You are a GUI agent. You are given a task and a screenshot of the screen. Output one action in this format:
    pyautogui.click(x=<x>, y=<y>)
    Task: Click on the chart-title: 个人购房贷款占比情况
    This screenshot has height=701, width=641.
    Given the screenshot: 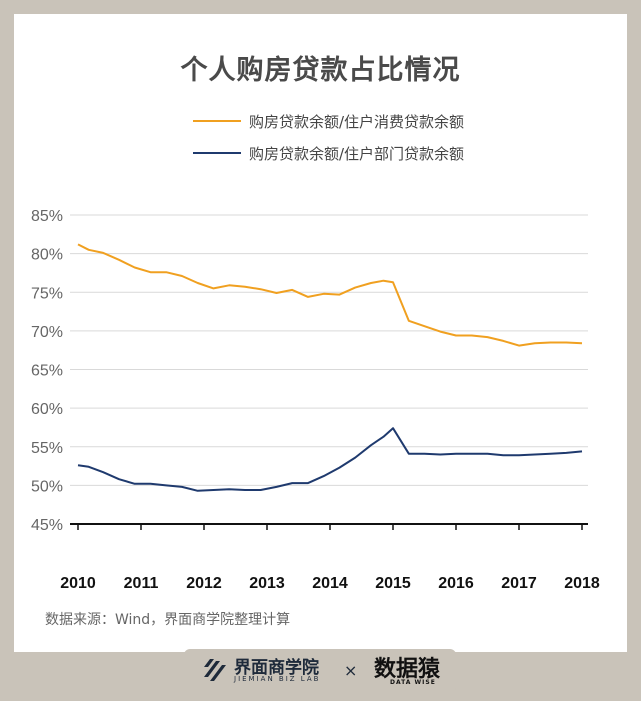 What is the action you would take?
    pyautogui.click(x=320, y=70)
    